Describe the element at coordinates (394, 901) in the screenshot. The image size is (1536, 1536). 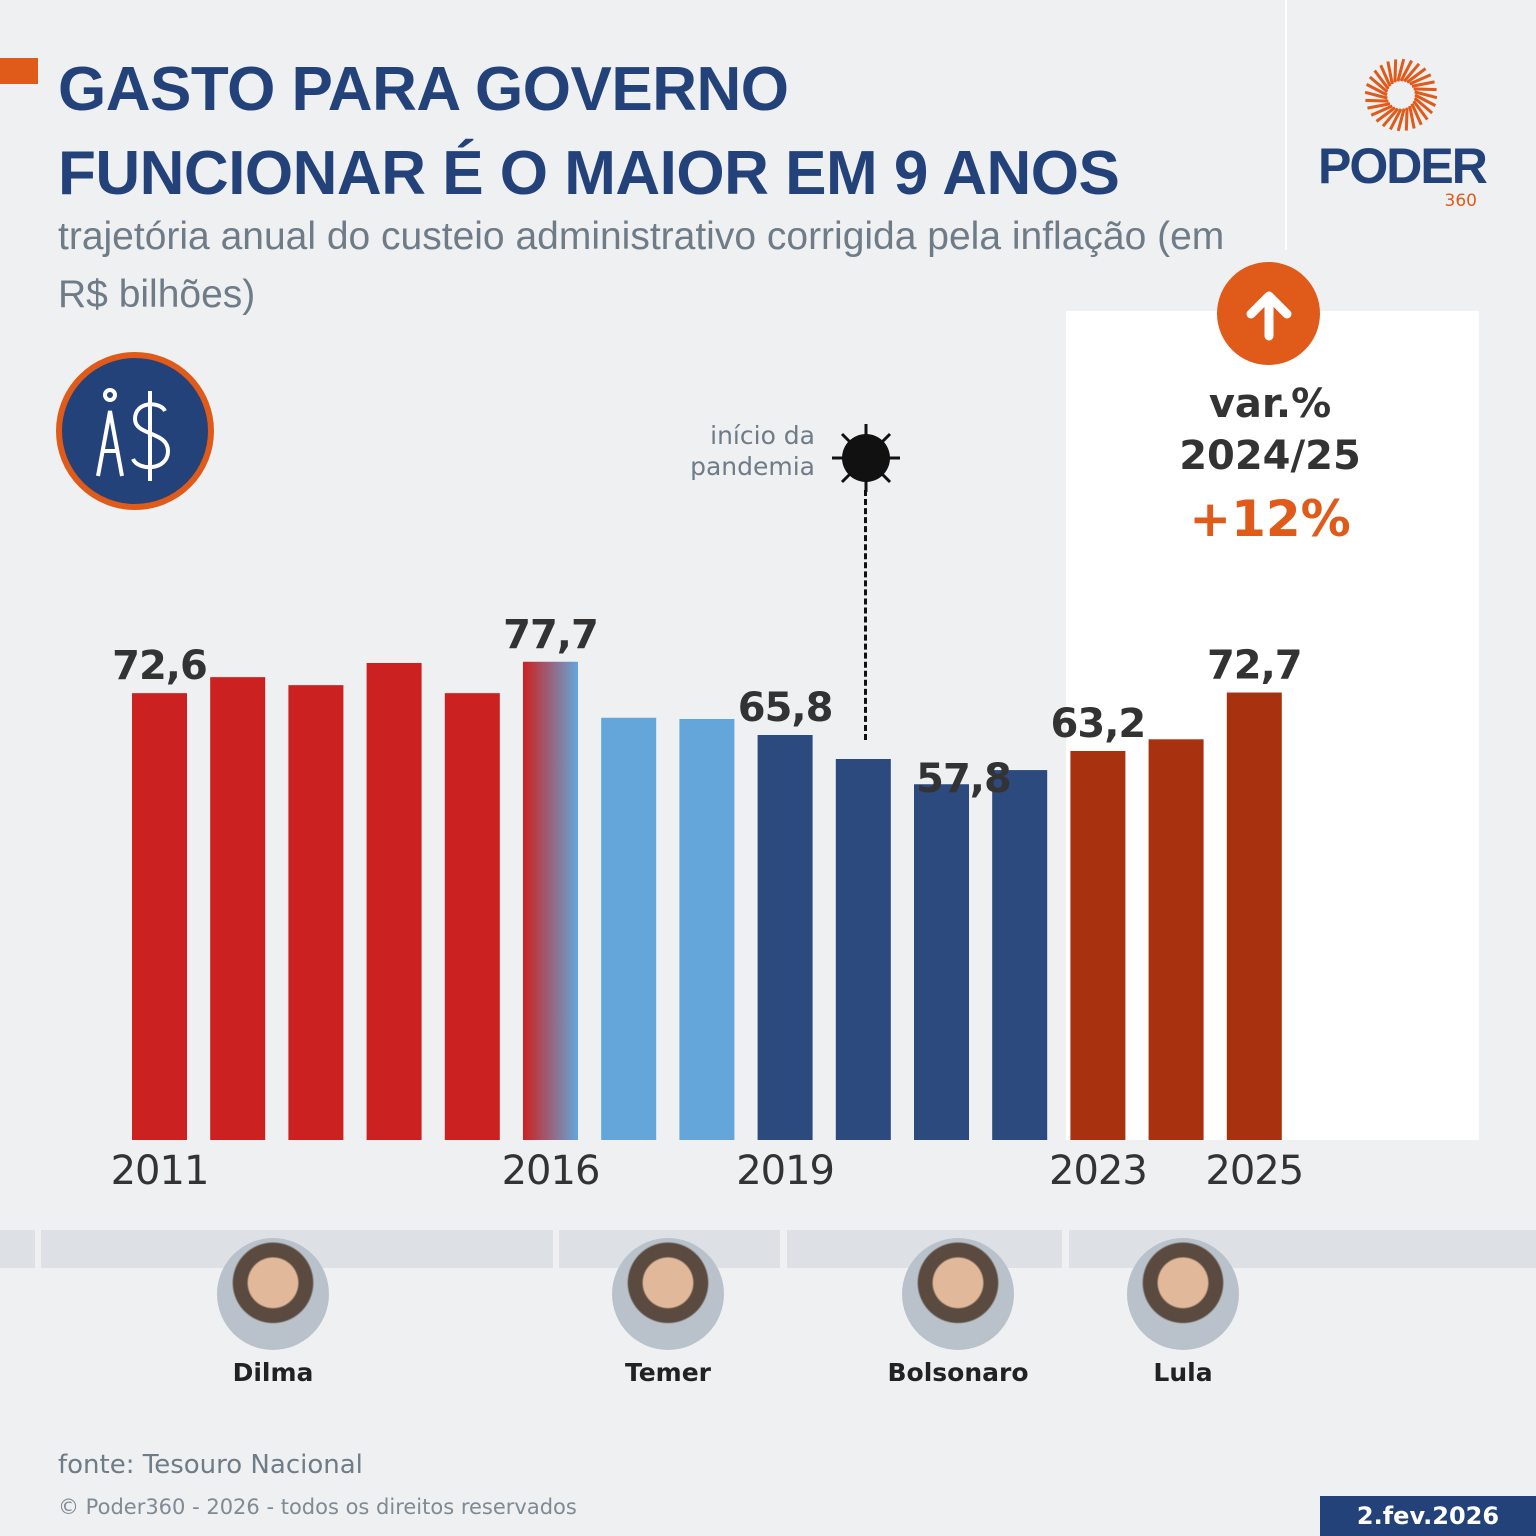
I see `bar-2014` at that location.